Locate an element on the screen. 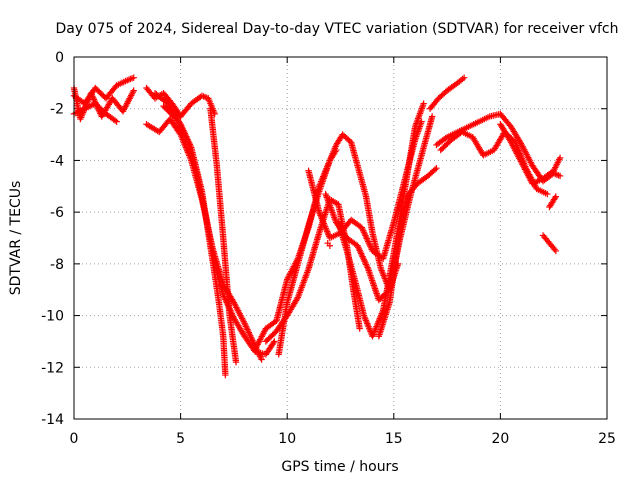 The image size is (640, 480). x-tick-label: 25 is located at coordinates (607, 439).